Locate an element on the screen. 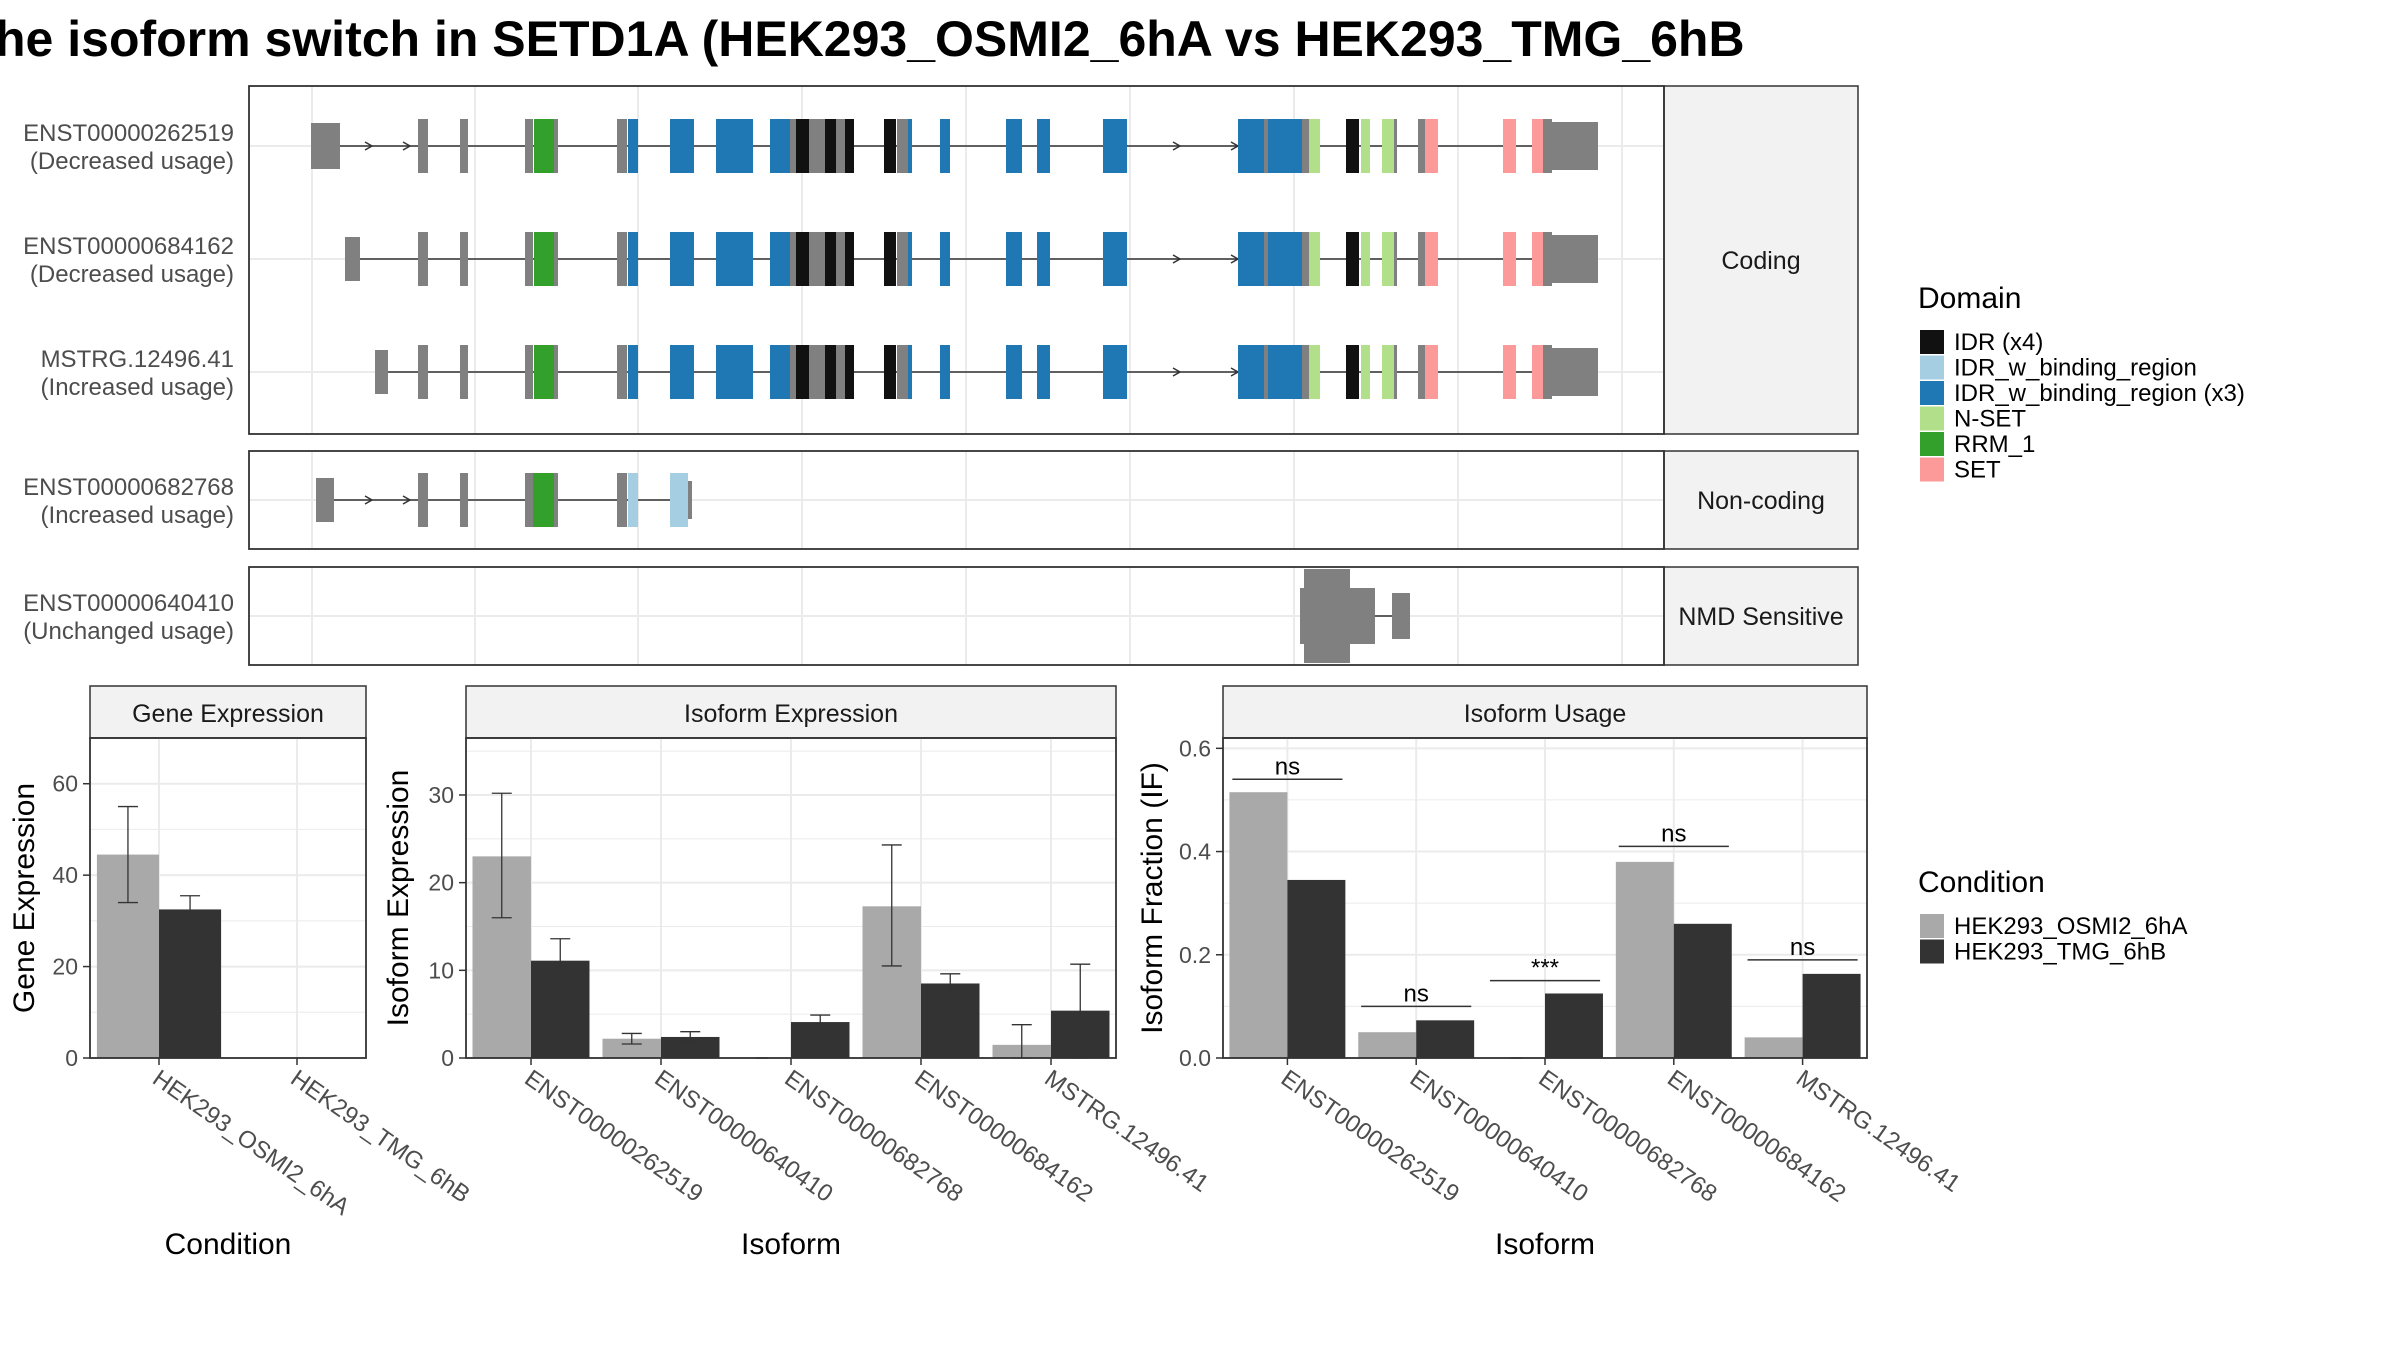 This screenshot has width=2400, height=1350. y-tick-label: 0.2 is located at coordinates (1195, 955).